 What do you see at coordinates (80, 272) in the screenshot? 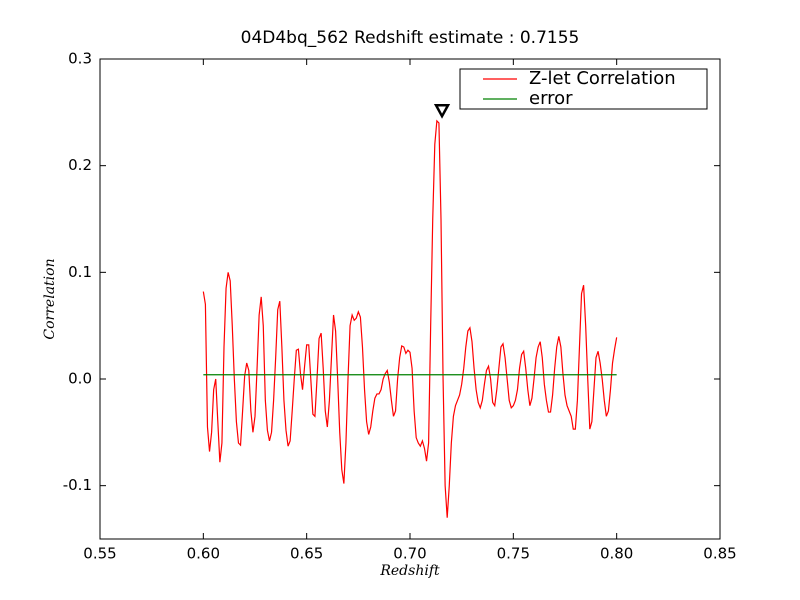
I see `y-tick-label: 0.1` at bounding box center [80, 272].